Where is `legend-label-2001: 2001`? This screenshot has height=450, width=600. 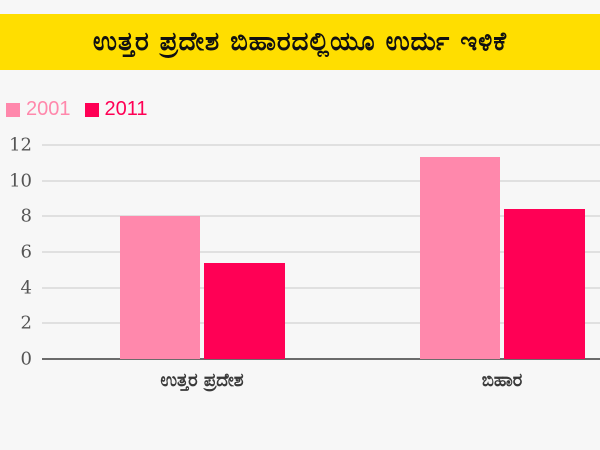 legend-label-2001: 2001 is located at coordinates (48, 109).